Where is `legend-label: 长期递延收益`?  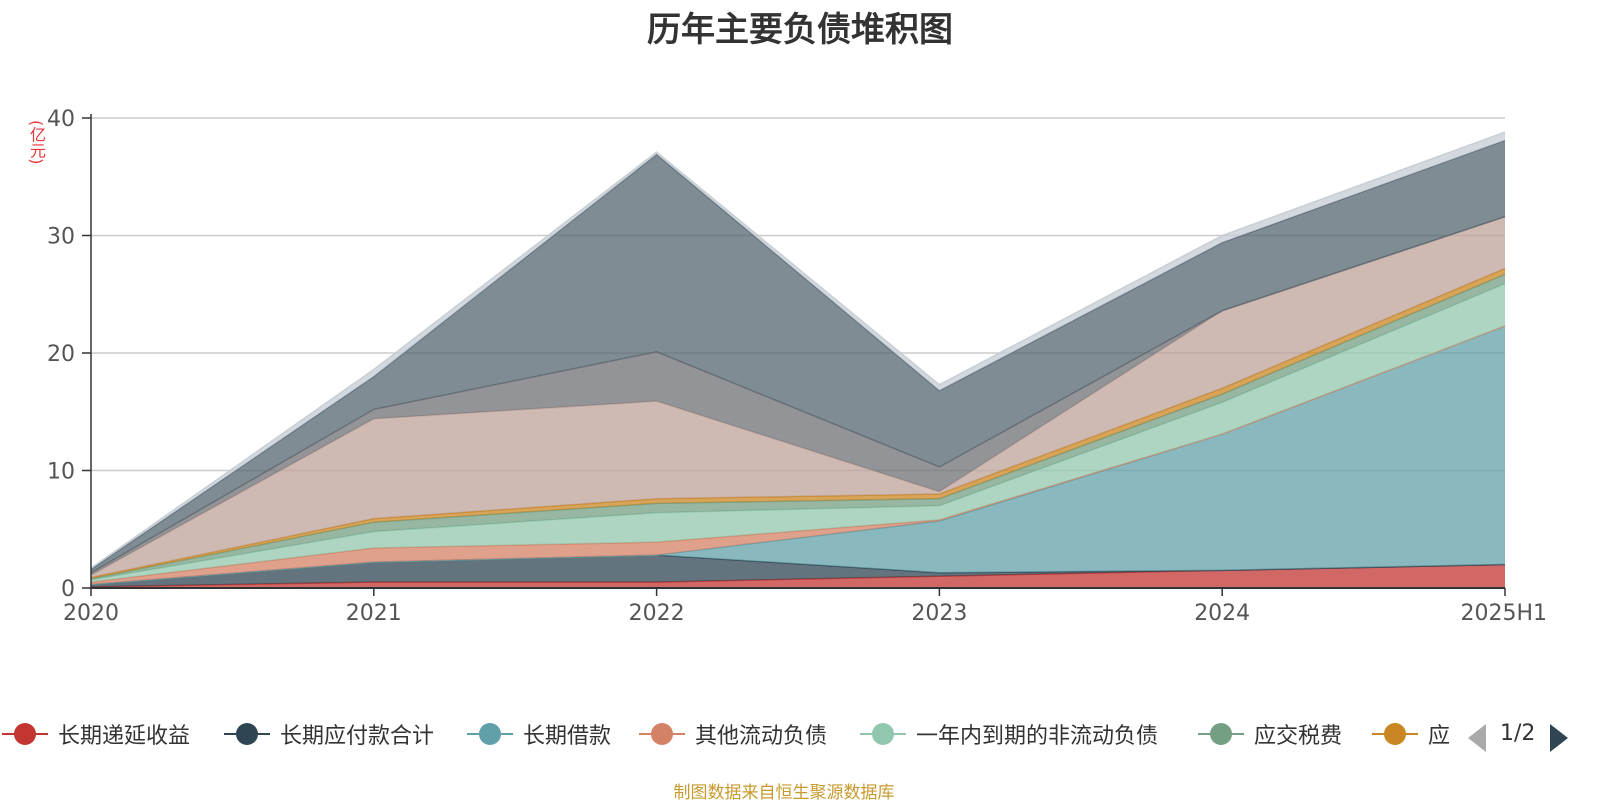 legend-label: 长期递延收益 is located at coordinates (124, 736).